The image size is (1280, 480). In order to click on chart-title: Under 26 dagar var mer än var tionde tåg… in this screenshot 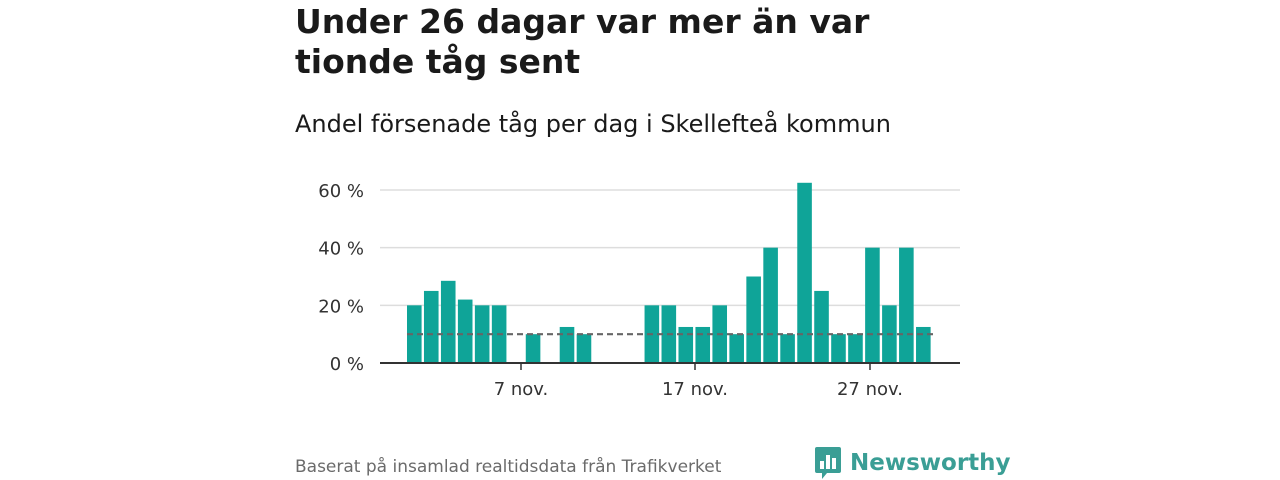, I will do `click(582, 41)`.